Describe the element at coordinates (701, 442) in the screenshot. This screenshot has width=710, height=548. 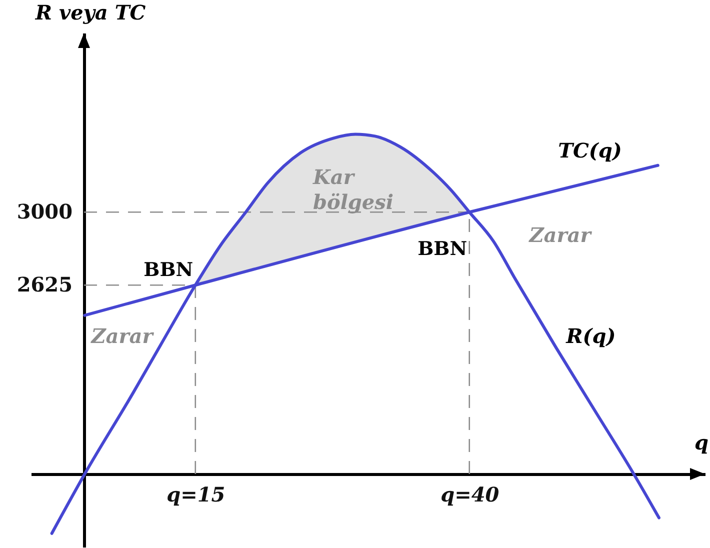
I see `x-axis-title: q` at that location.